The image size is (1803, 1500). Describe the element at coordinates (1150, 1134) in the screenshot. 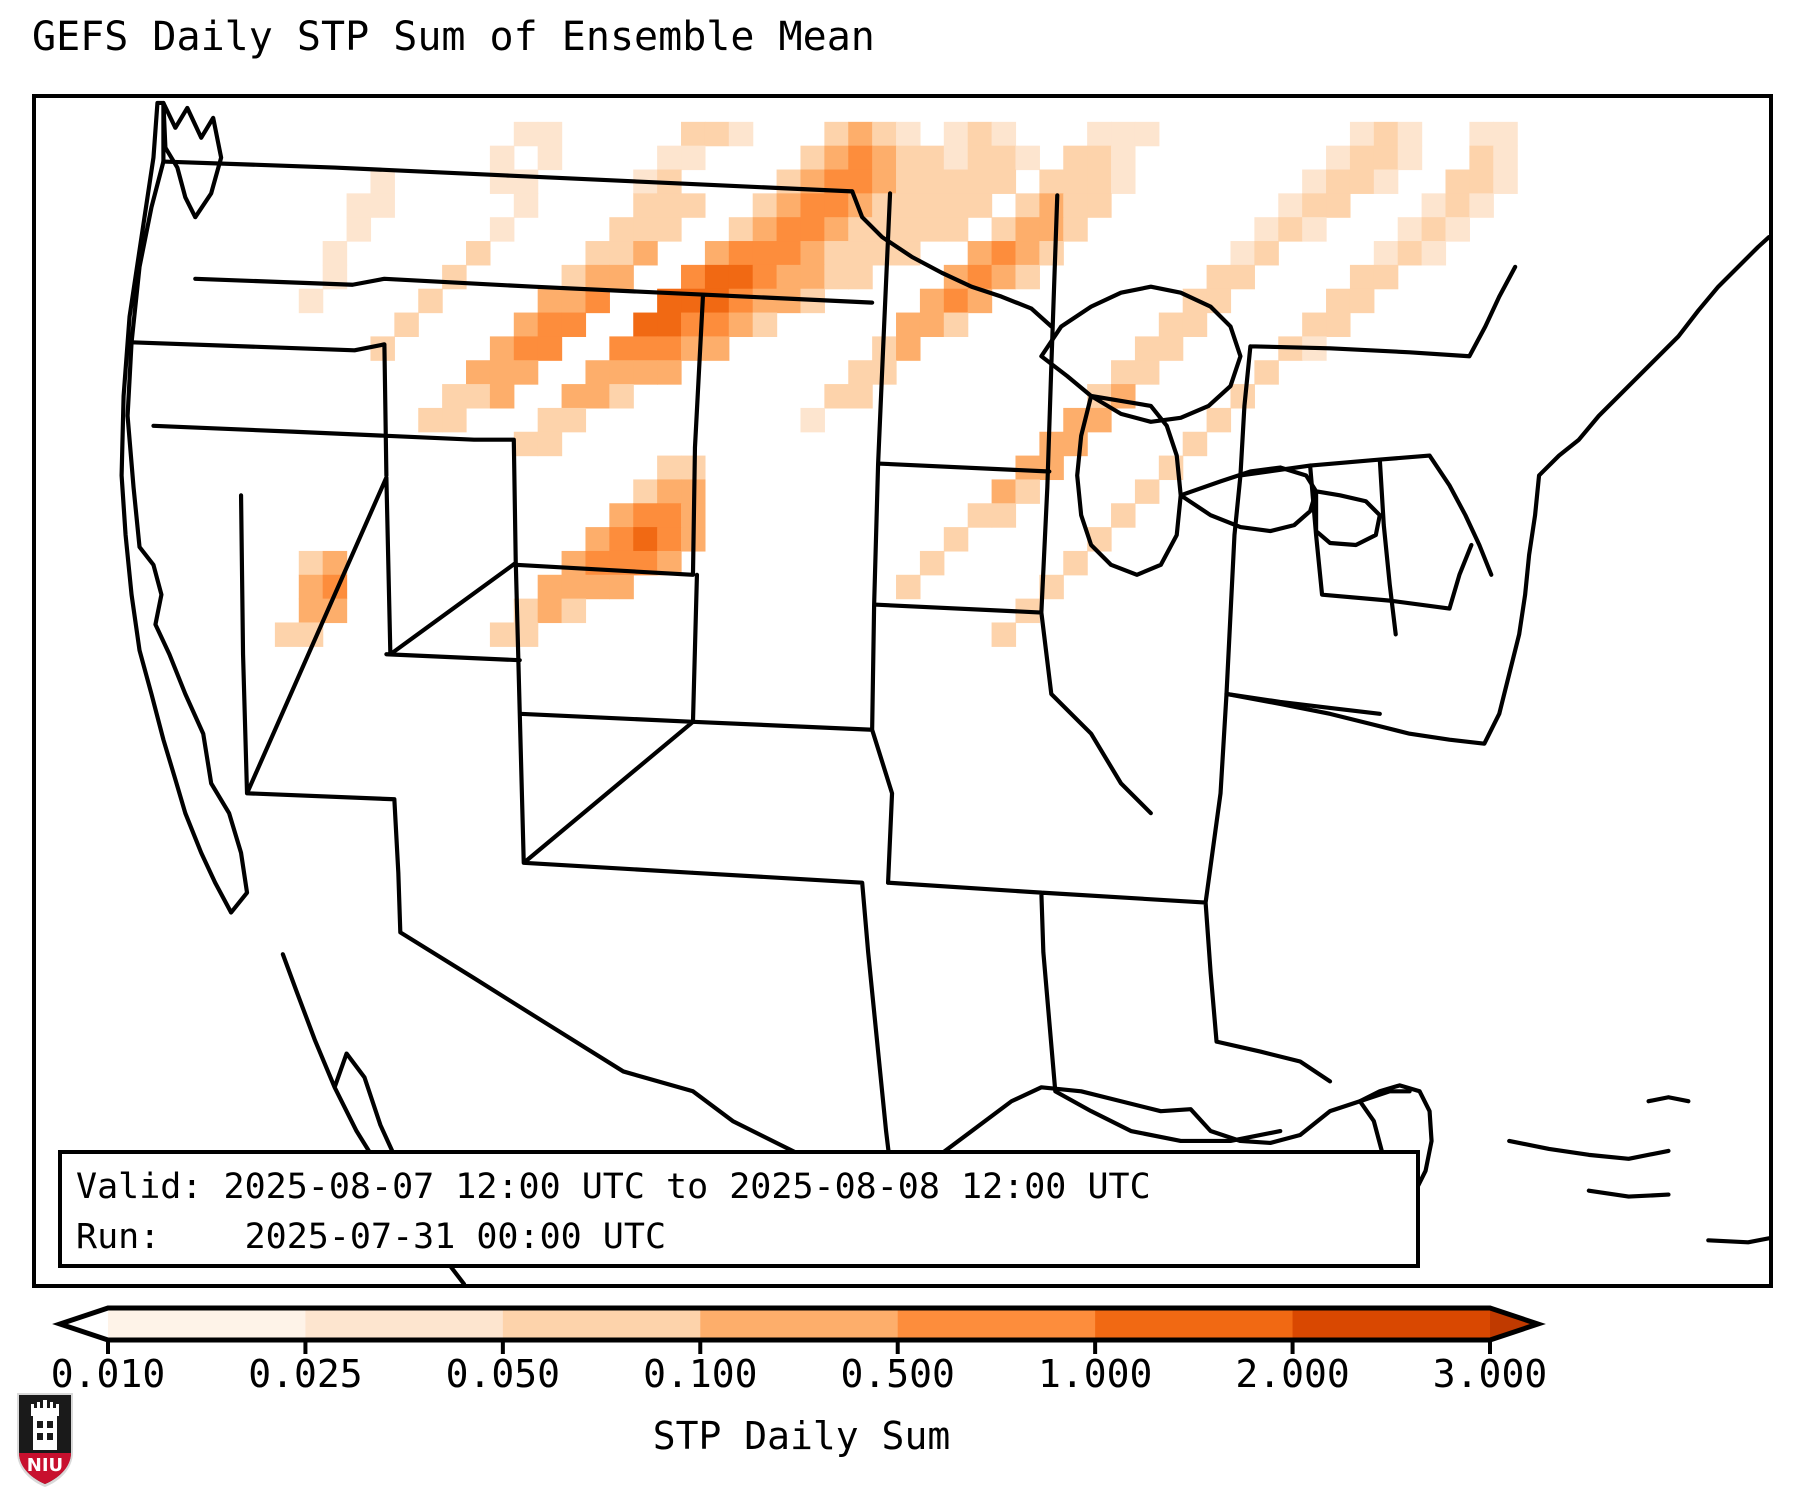

I see `coastline-gulf` at that location.